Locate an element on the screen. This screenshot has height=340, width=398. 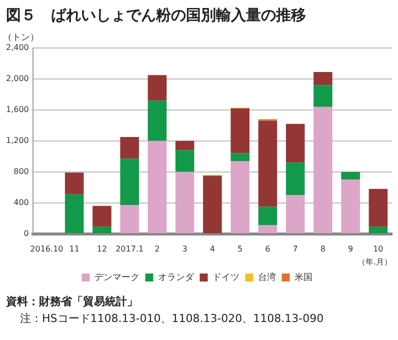
y-tick-label: 2,000 is located at coordinates (17, 79).